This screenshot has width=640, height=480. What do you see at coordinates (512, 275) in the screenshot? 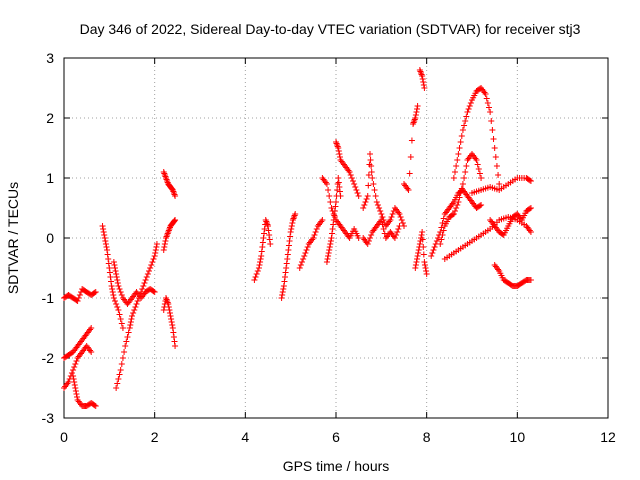
I see `series-arc-ab` at bounding box center [512, 275].